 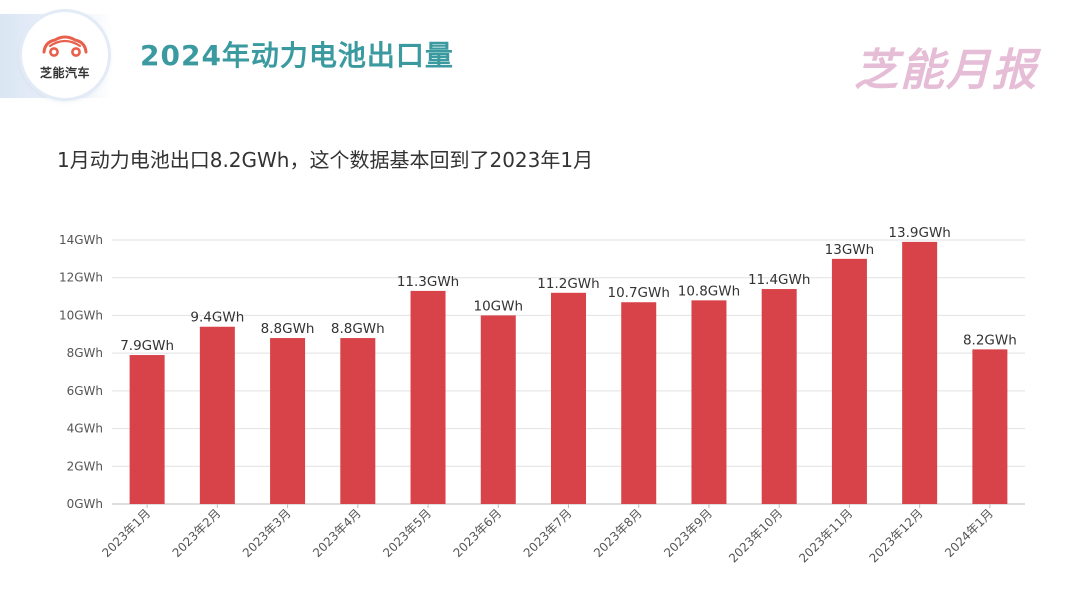 I want to click on y-tick-label: 12GWh, so click(x=81, y=278).